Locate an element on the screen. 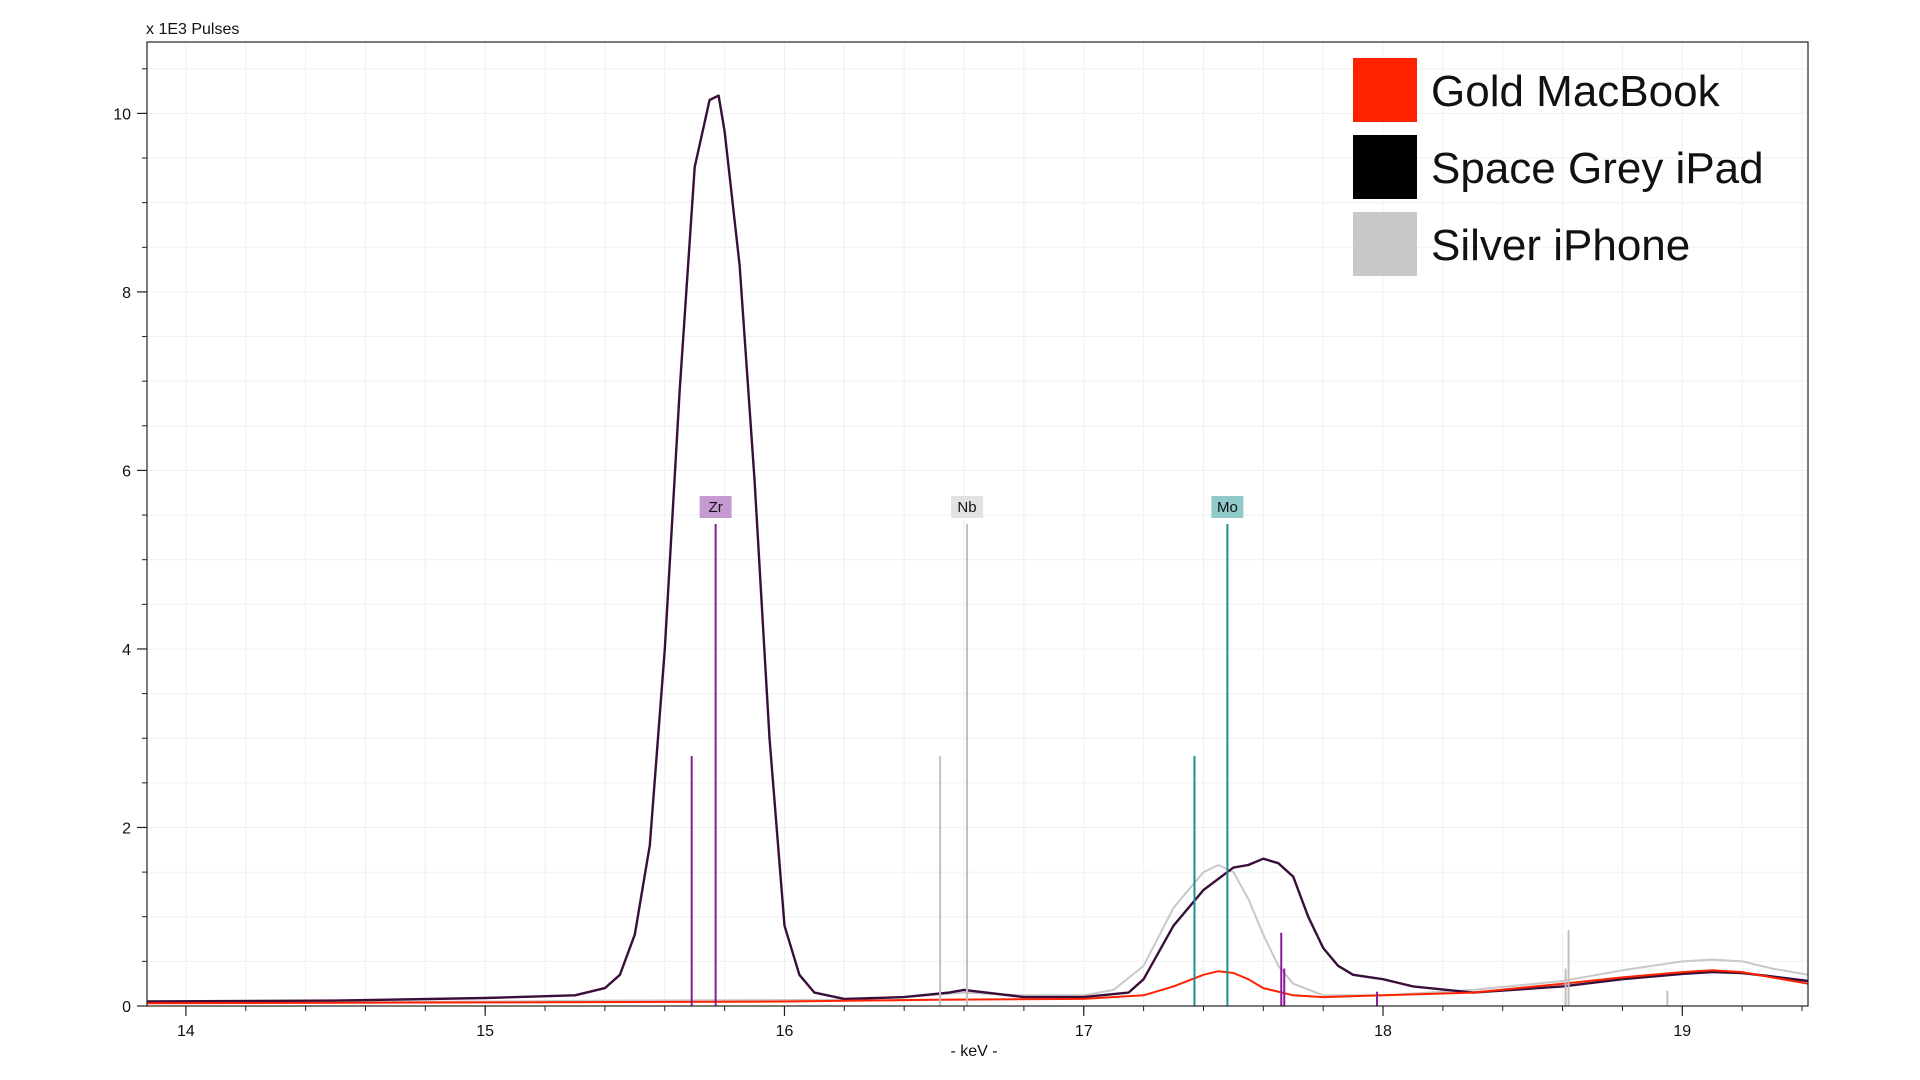 Image resolution: width=1920 pixels, height=1080 pixels. element-label-mo: Mo is located at coordinates (1227, 507).